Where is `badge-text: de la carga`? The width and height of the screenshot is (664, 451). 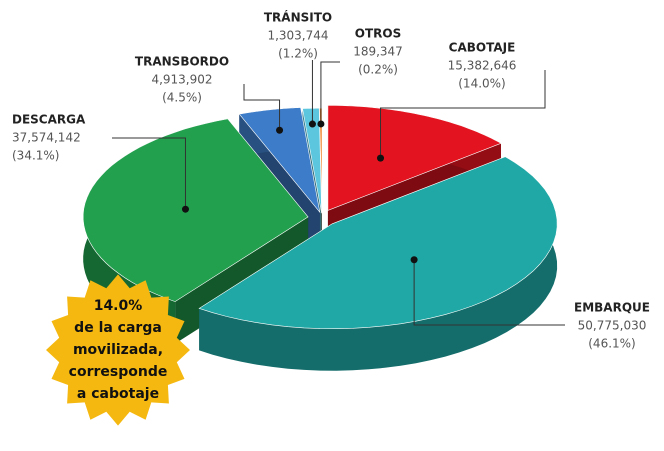
badge-text: de la carga is located at coordinates (118, 328).